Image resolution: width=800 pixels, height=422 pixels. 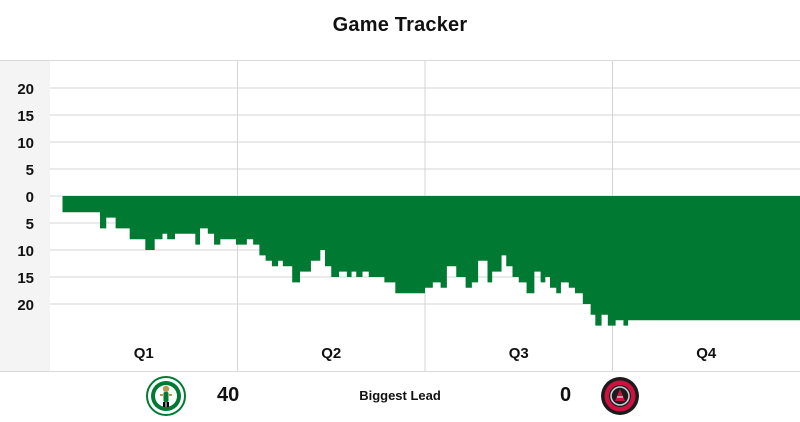 What do you see at coordinates (228, 395) in the screenshot?
I see `home-biggest-lead: 40` at bounding box center [228, 395].